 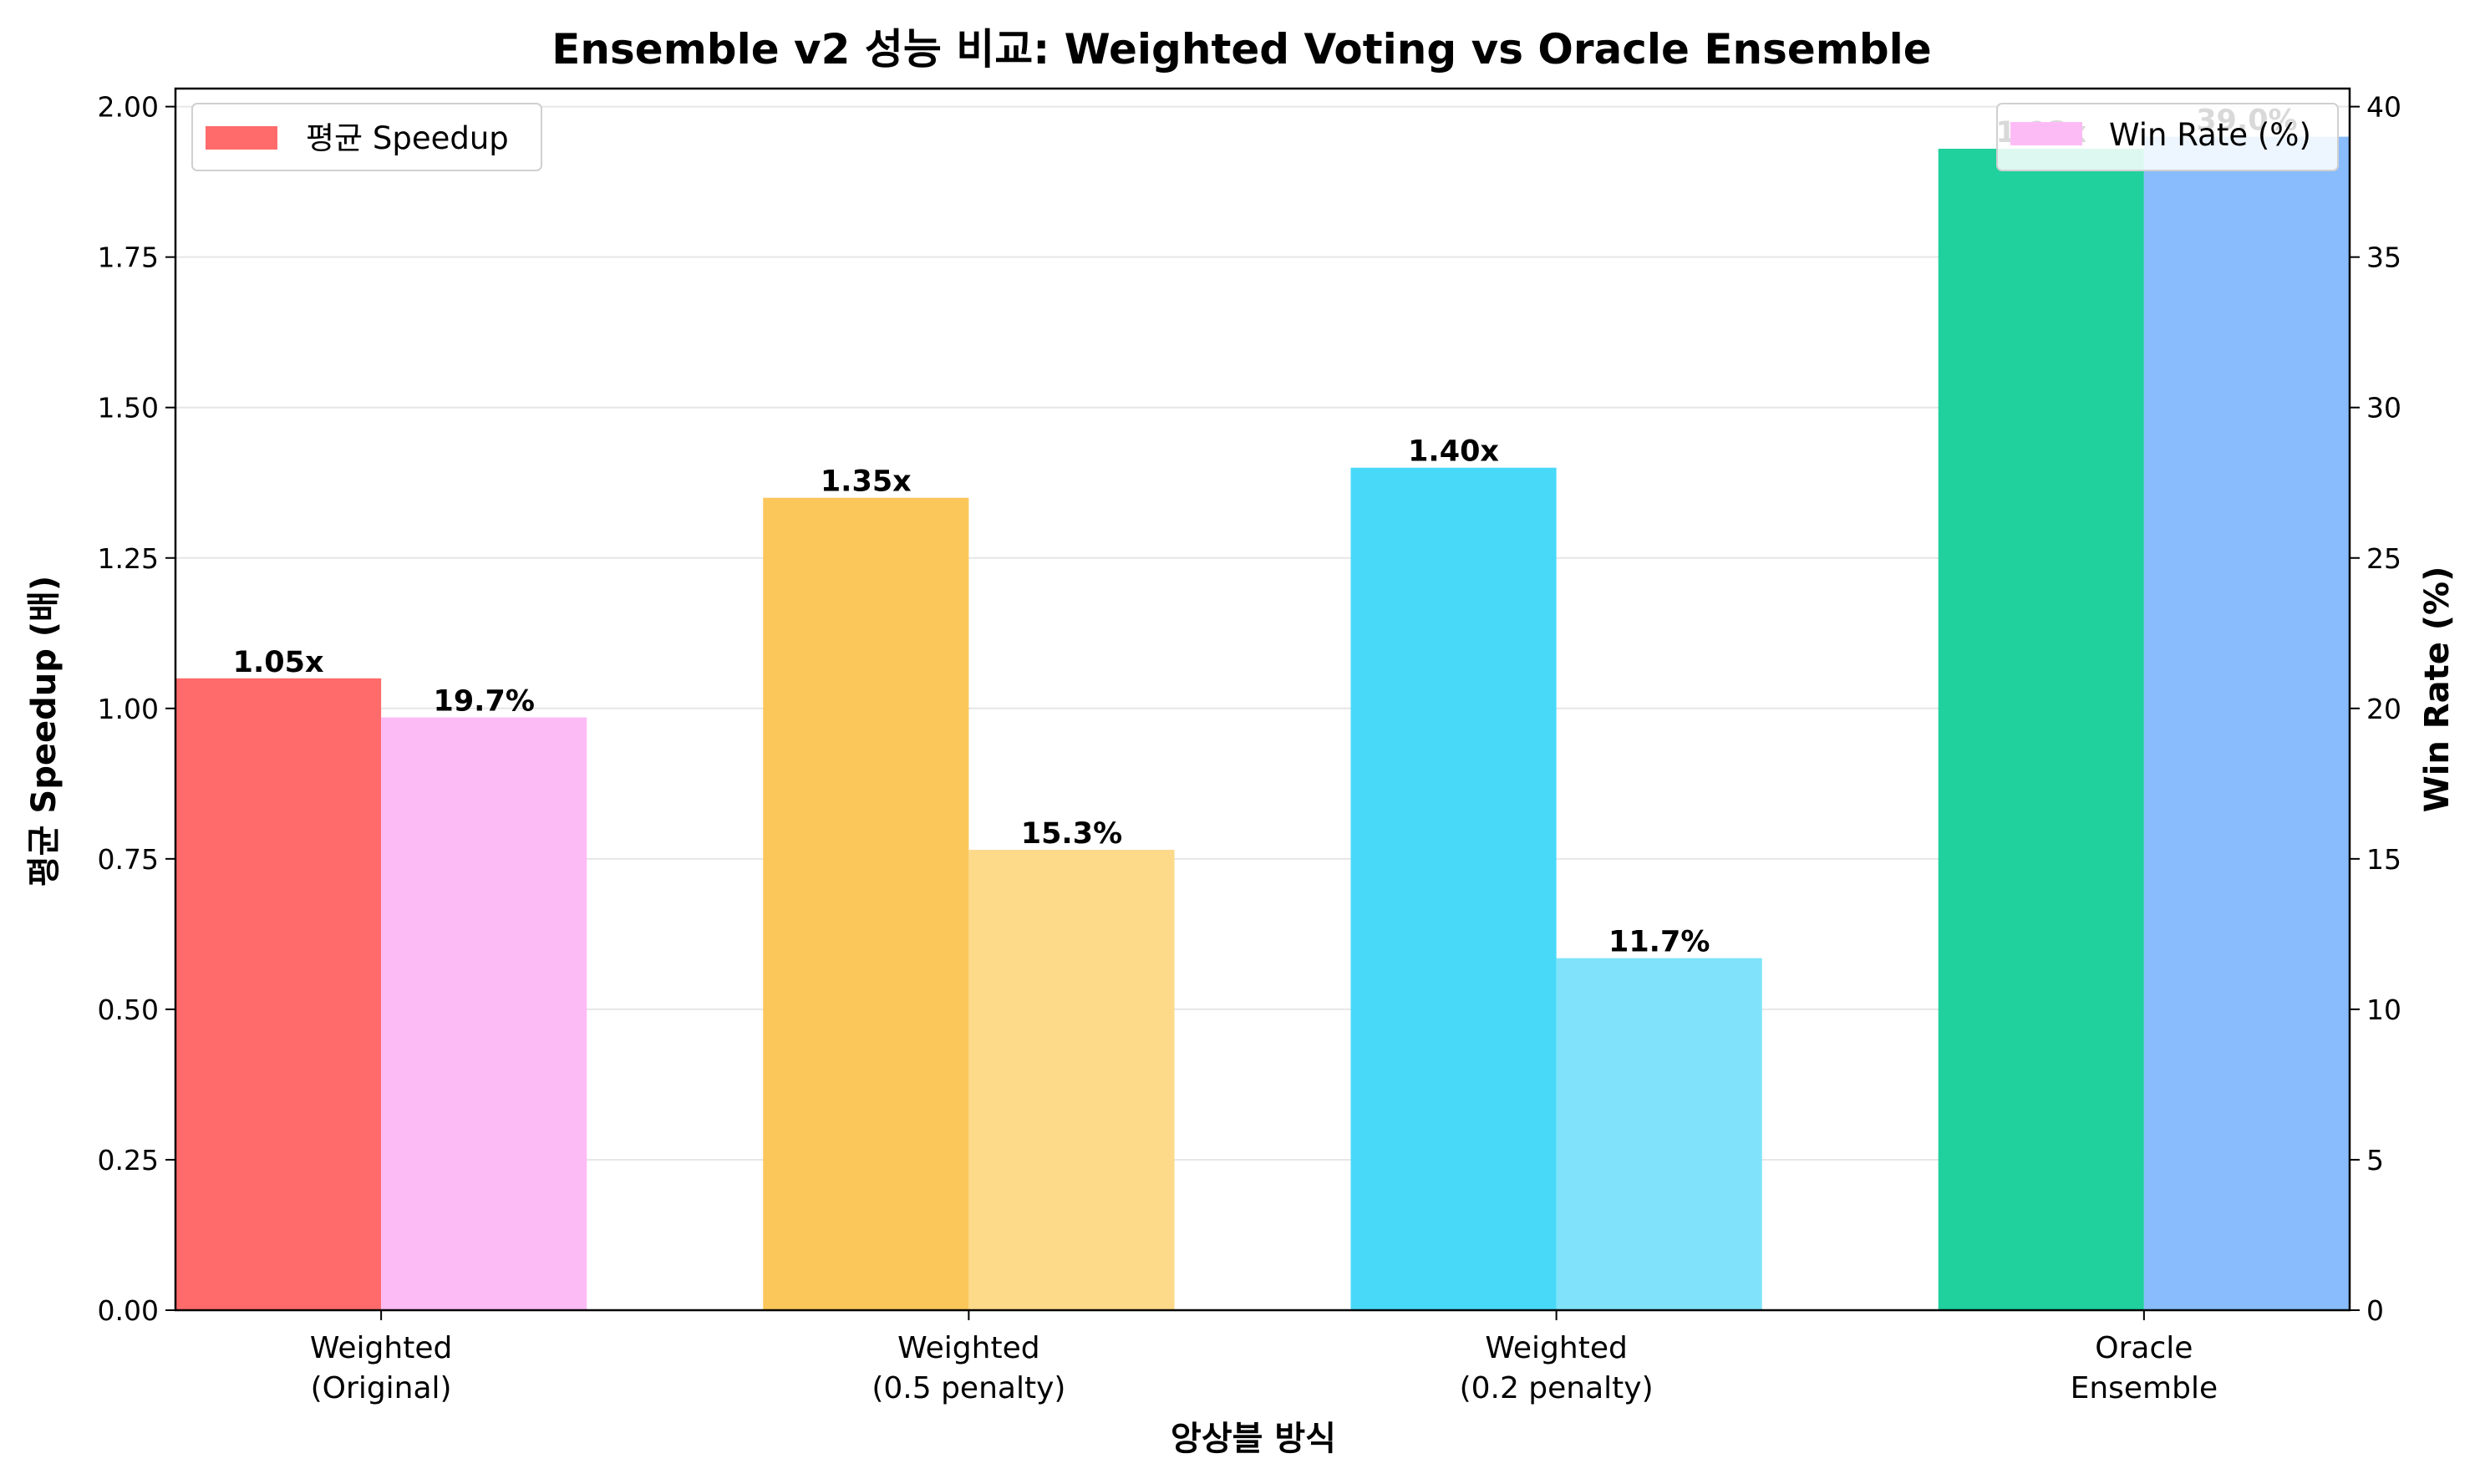 What do you see at coordinates (2384, 859) in the screenshot?
I see `y2-tick-label: 15` at bounding box center [2384, 859].